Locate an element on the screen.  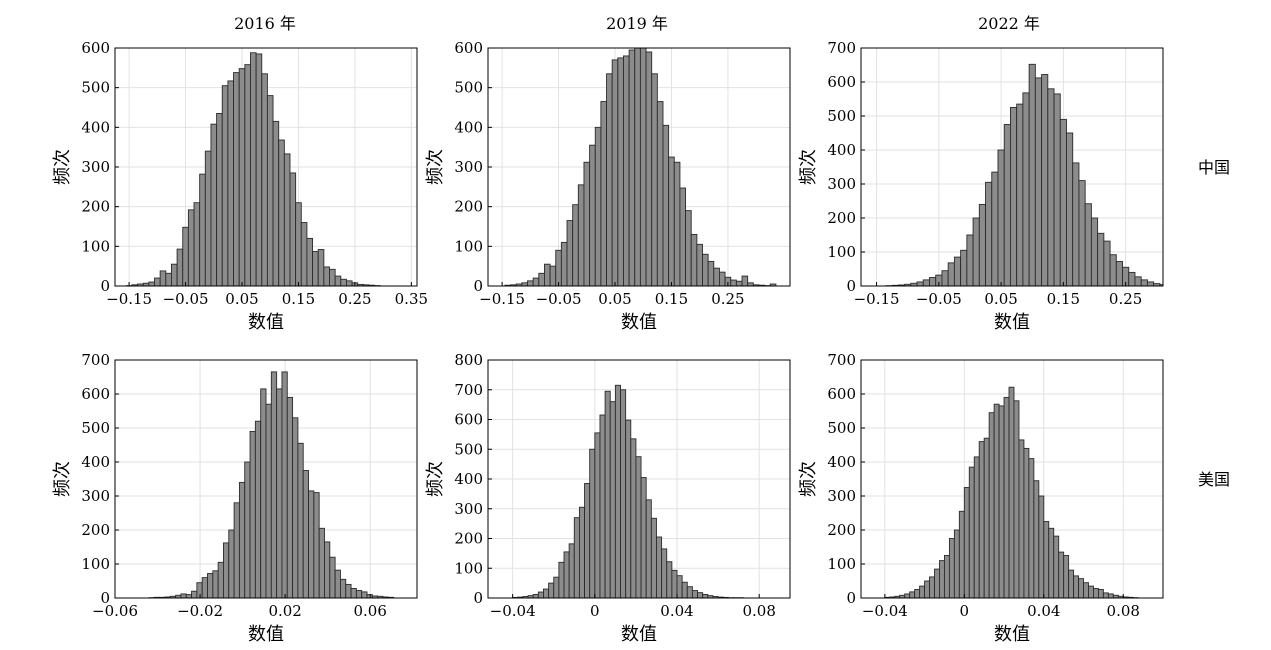
y-tick-label: 600 is located at coordinates (841, 82).